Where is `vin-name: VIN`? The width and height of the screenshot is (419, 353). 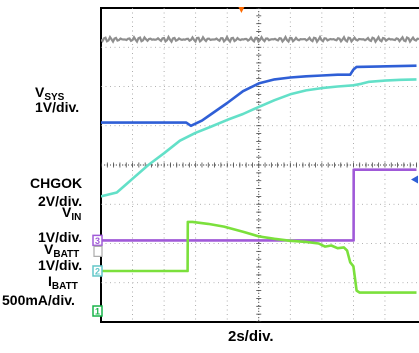
vin-name: VIN is located at coordinates (72, 213).